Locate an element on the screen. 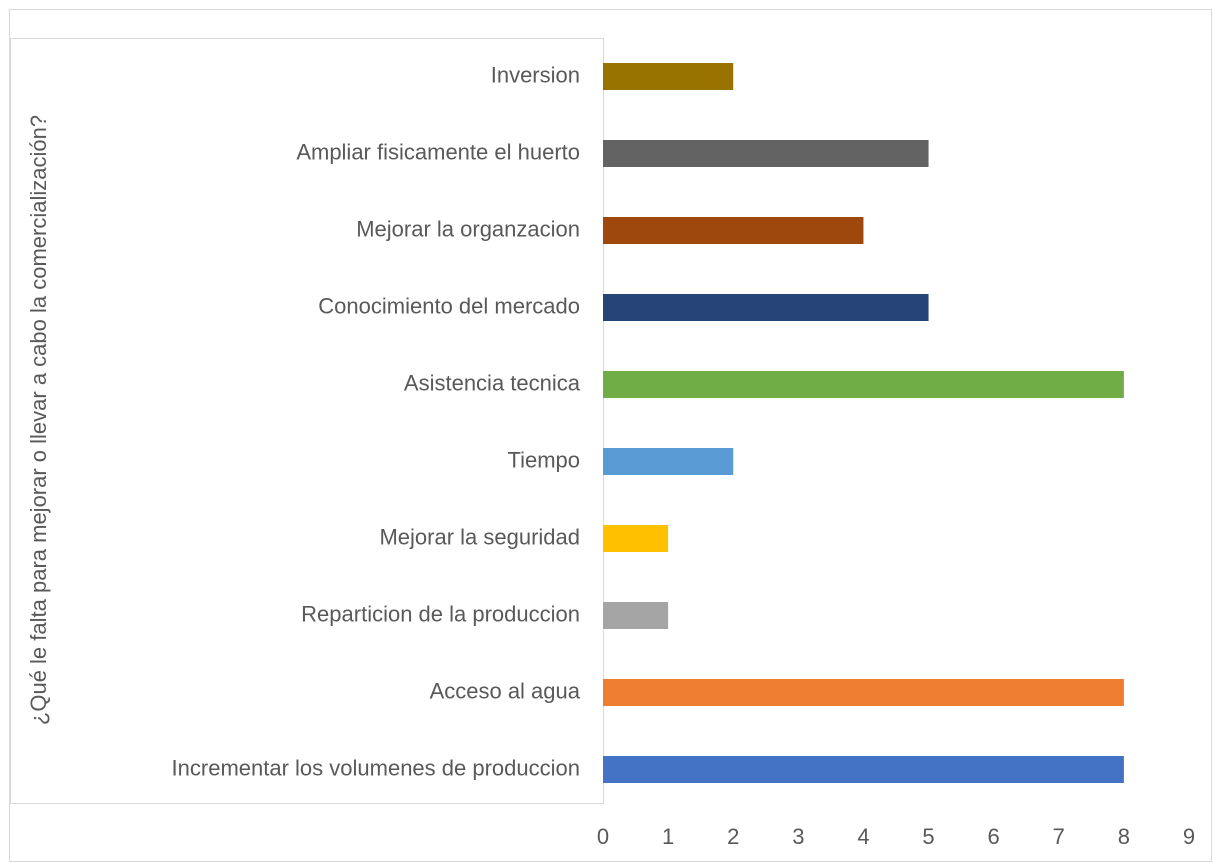  y-tick-label: Conocimiento del mercado is located at coordinates (449, 305).